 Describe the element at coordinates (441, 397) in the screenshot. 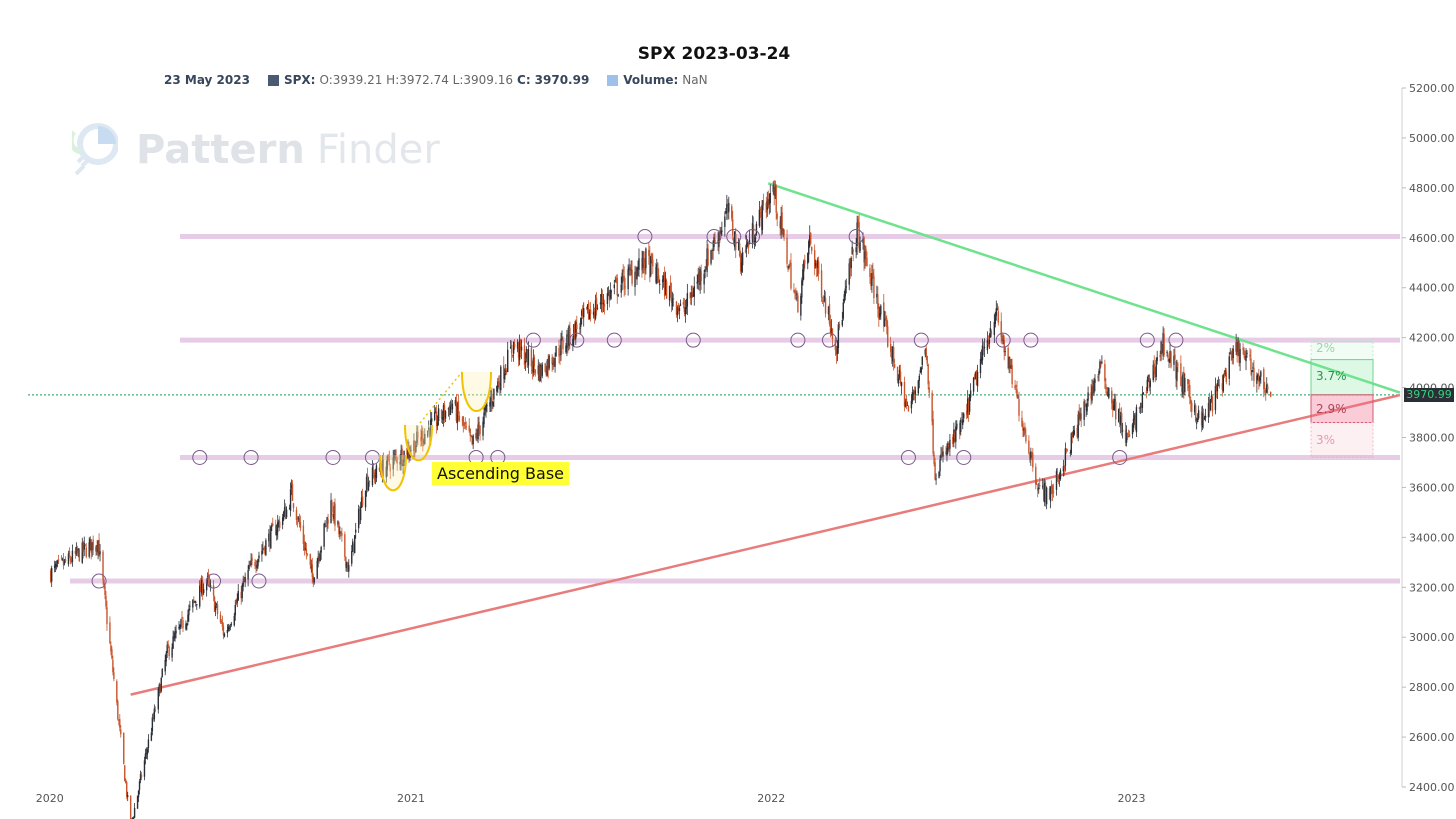

I see `pattern-connector` at that location.